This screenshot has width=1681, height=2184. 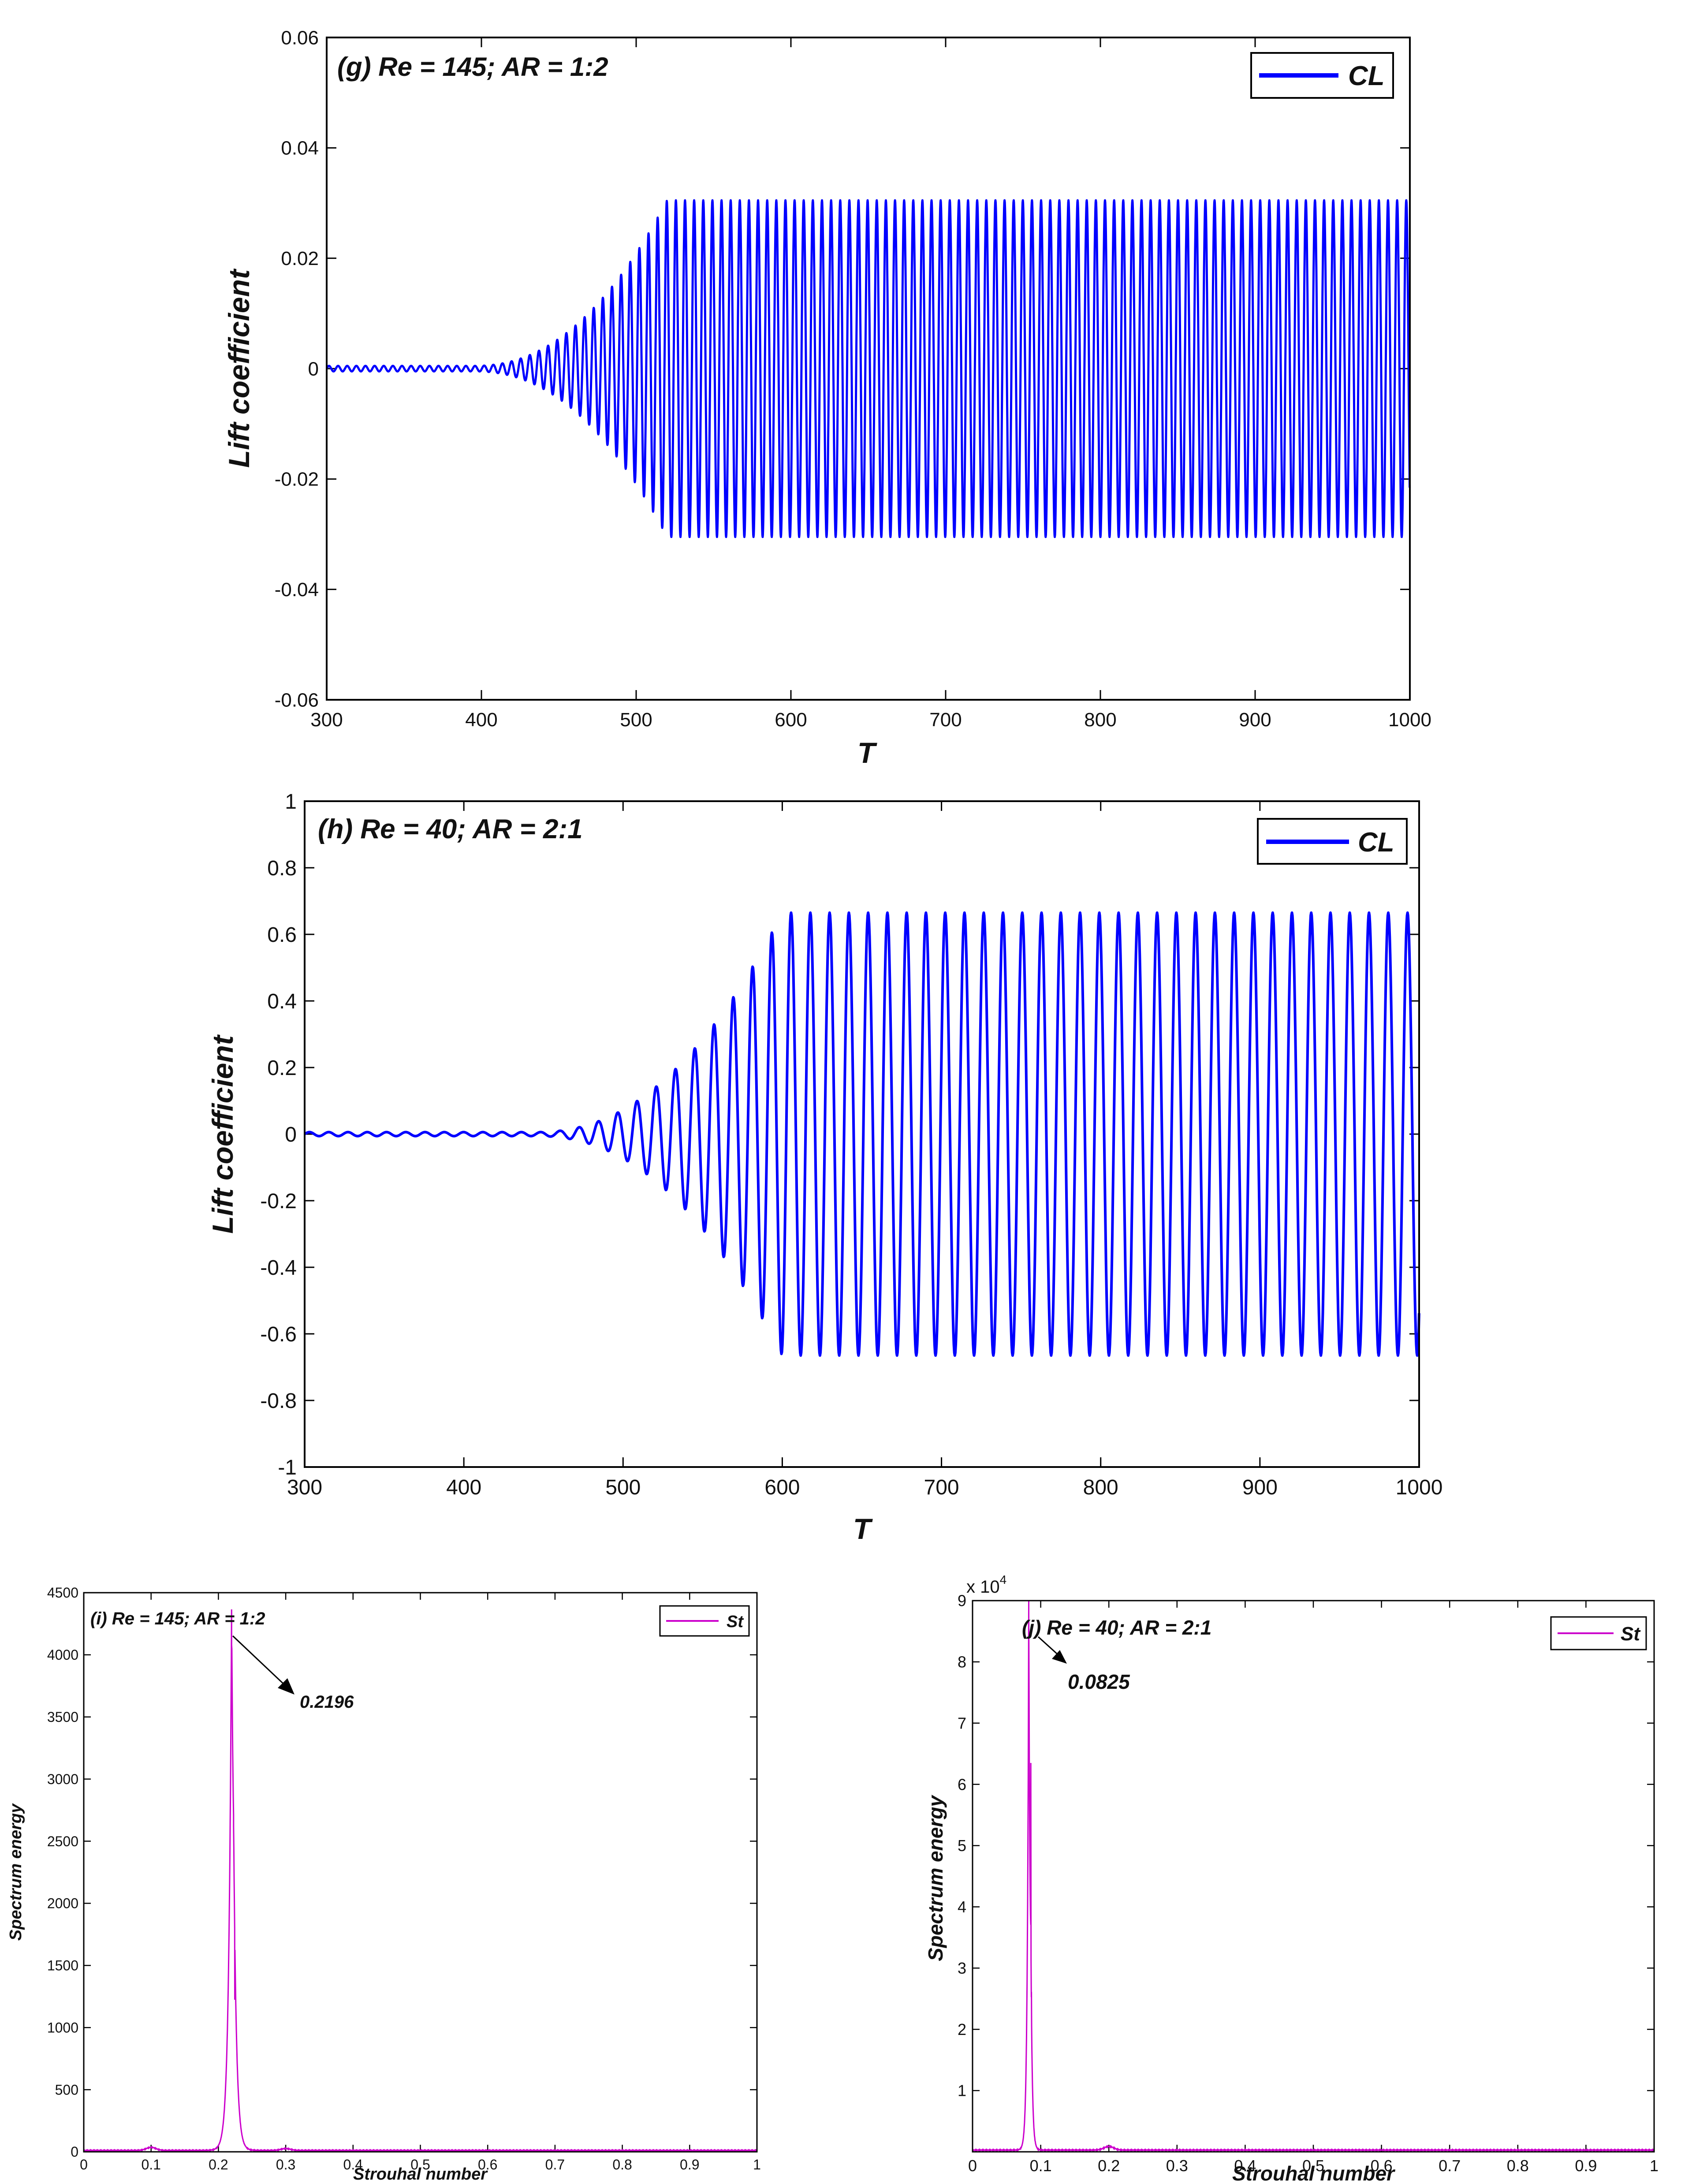 What do you see at coordinates (326, 720) in the screenshot?
I see `panel-g-x-tick-label: 300` at bounding box center [326, 720].